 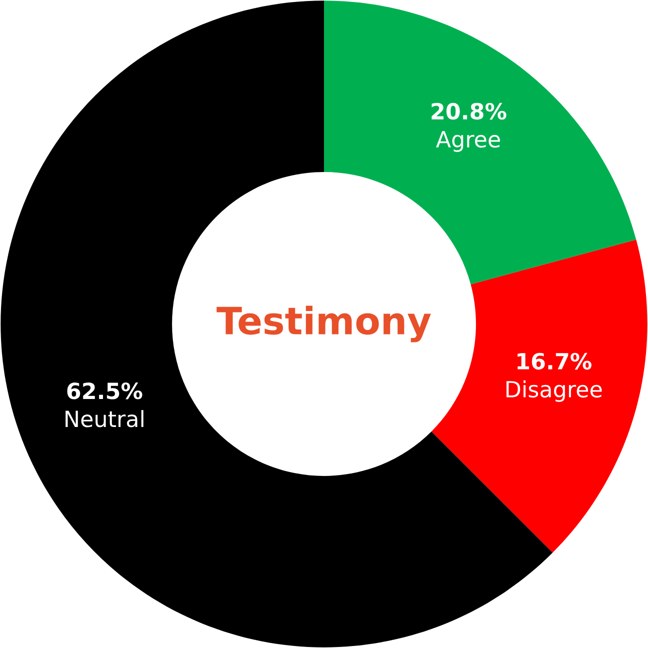 I want to click on data-label: 16.7%, so click(x=555, y=361).